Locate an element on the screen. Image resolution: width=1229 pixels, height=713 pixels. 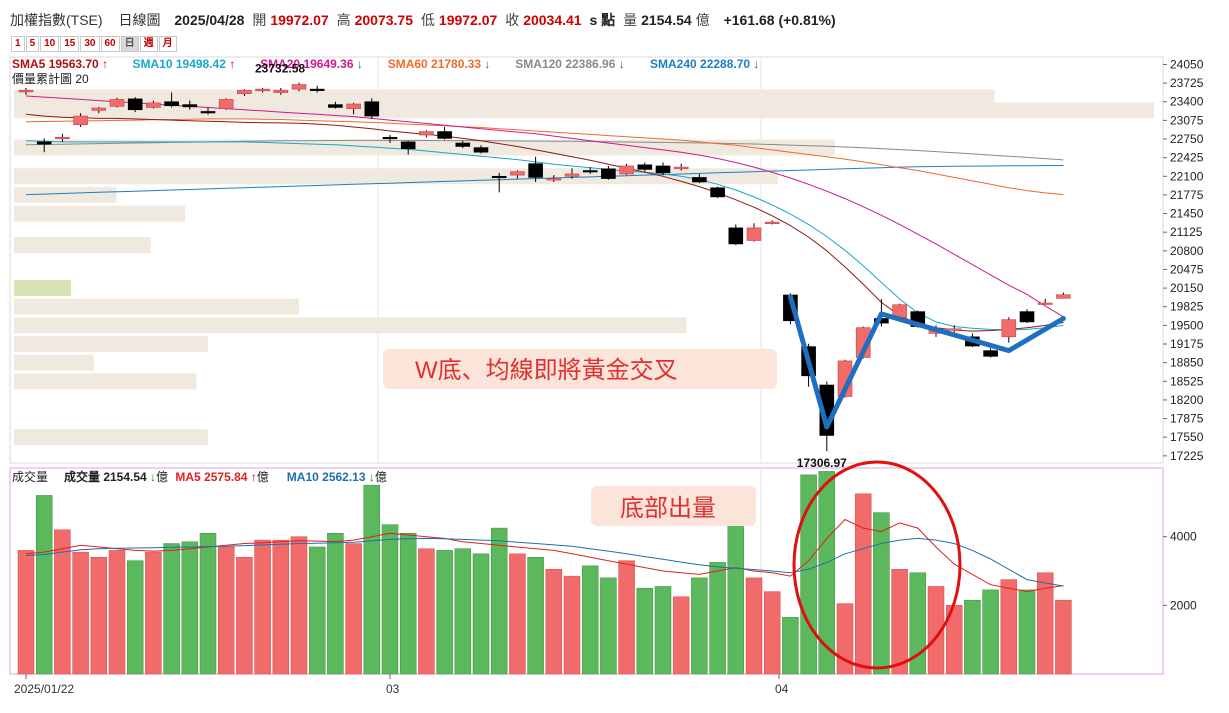
volume-highlight-circle is located at coordinates (877, 565).